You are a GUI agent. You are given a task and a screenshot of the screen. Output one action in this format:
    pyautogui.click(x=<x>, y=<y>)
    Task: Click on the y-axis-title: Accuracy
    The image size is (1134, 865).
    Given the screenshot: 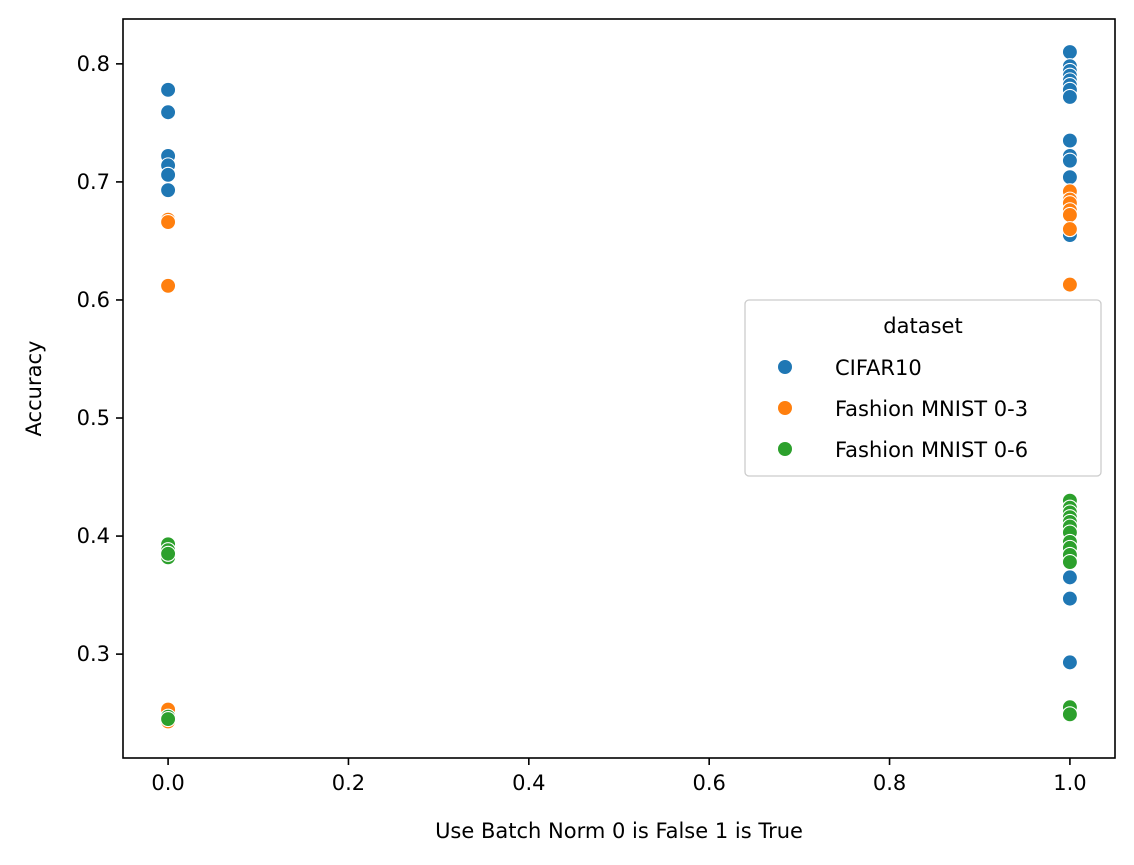 What is the action you would take?
    pyautogui.click(x=34, y=389)
    